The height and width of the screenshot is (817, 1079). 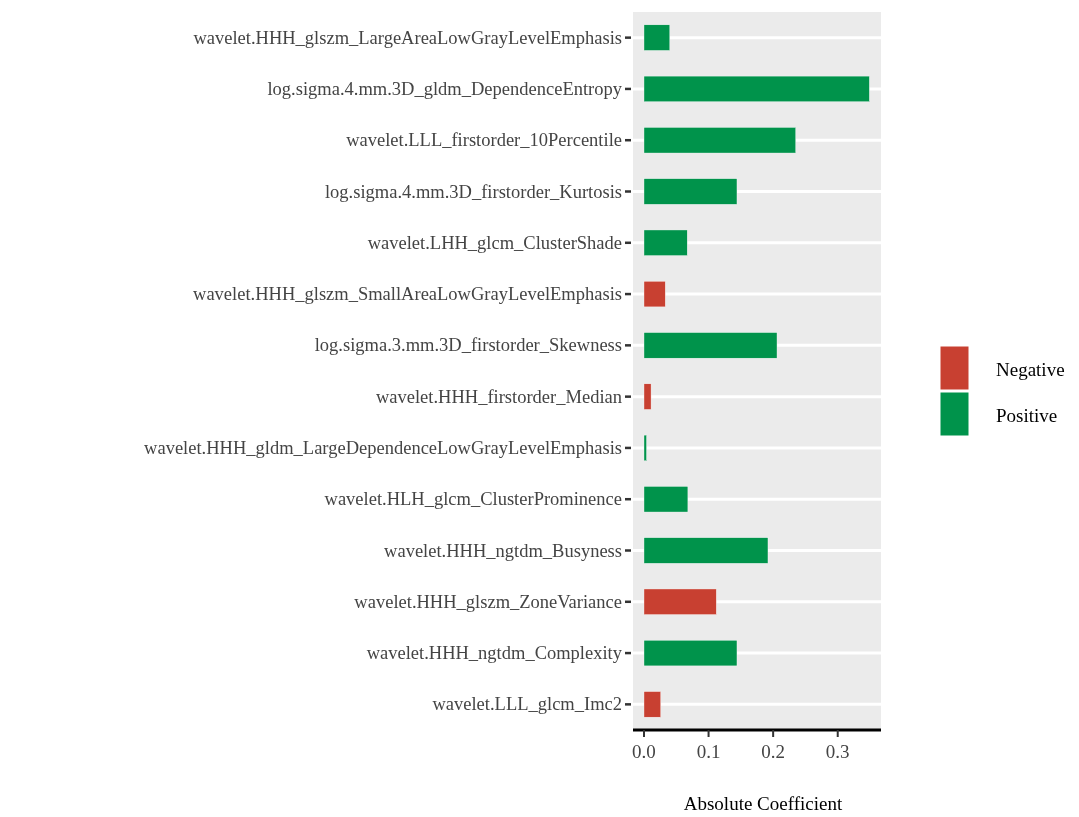 What do you see at coordinates (773, 751) in the screenshot?
I see `x-tick-label: 0.2` at bounding box center [773, 751].